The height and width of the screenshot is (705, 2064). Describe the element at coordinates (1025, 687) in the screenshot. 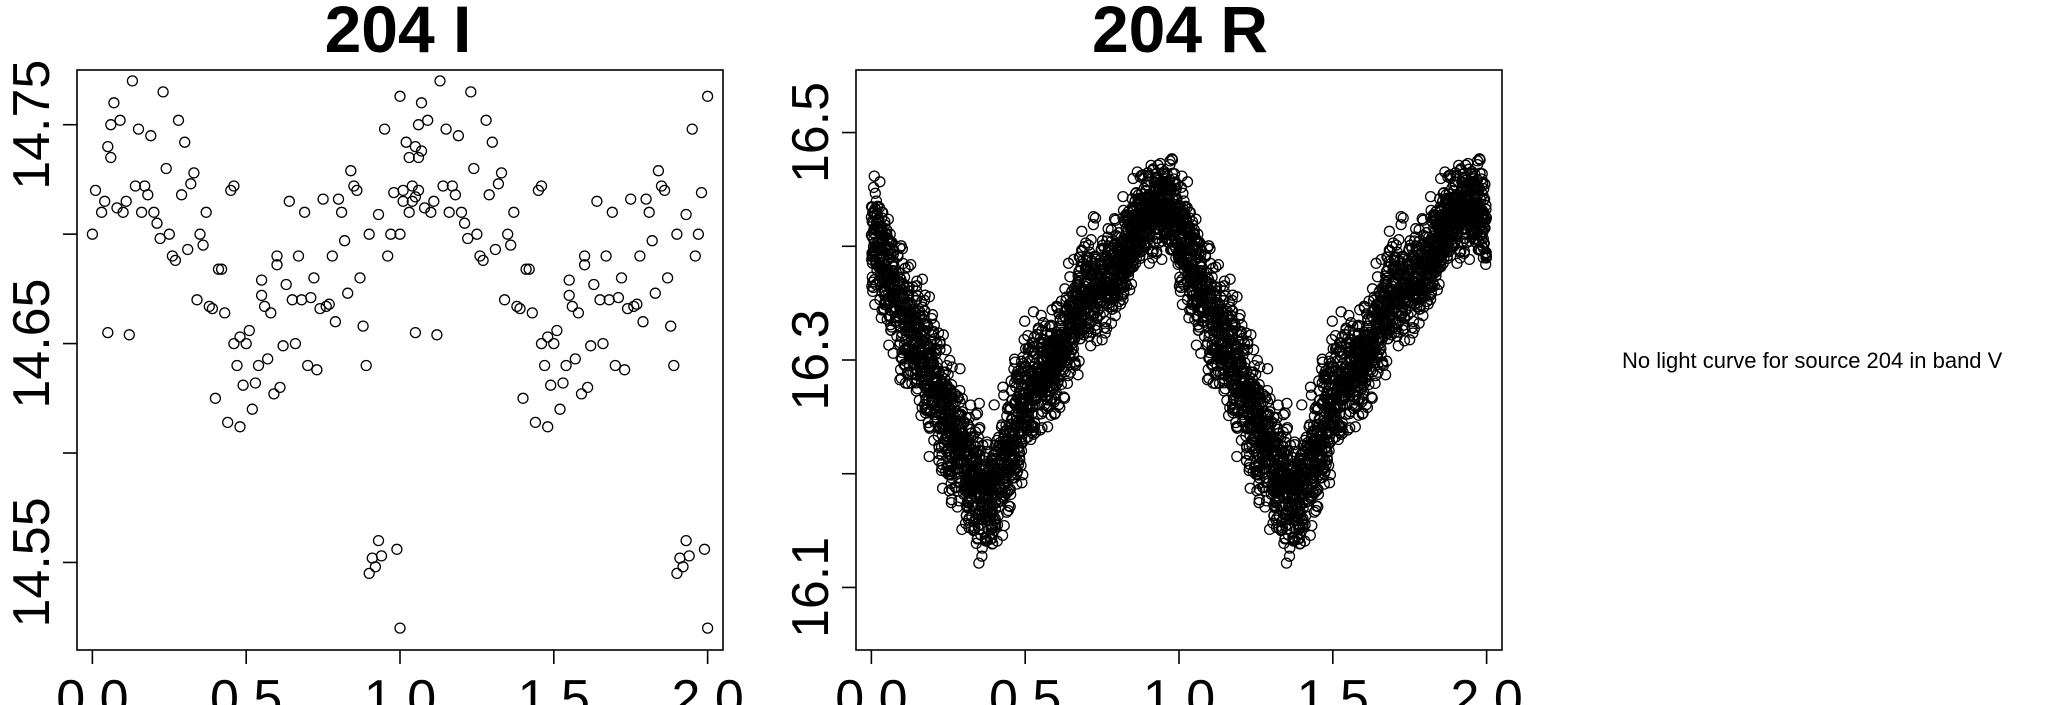

I see `x-tick-label-204-r: 0.5` at that location.